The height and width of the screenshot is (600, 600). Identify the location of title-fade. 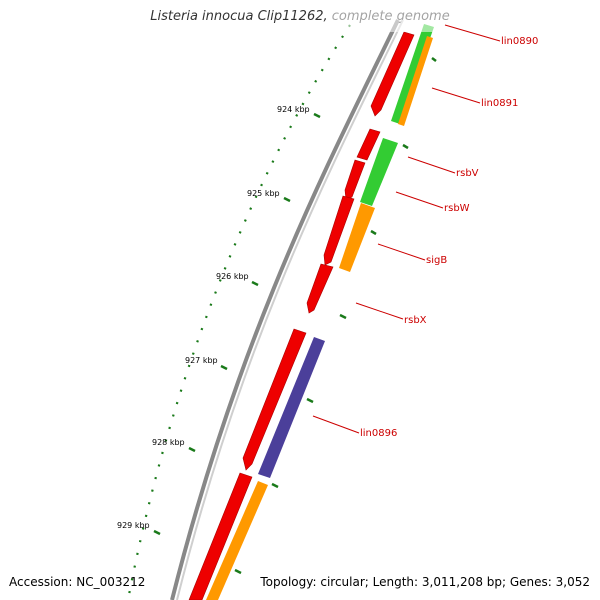
(395, 16).